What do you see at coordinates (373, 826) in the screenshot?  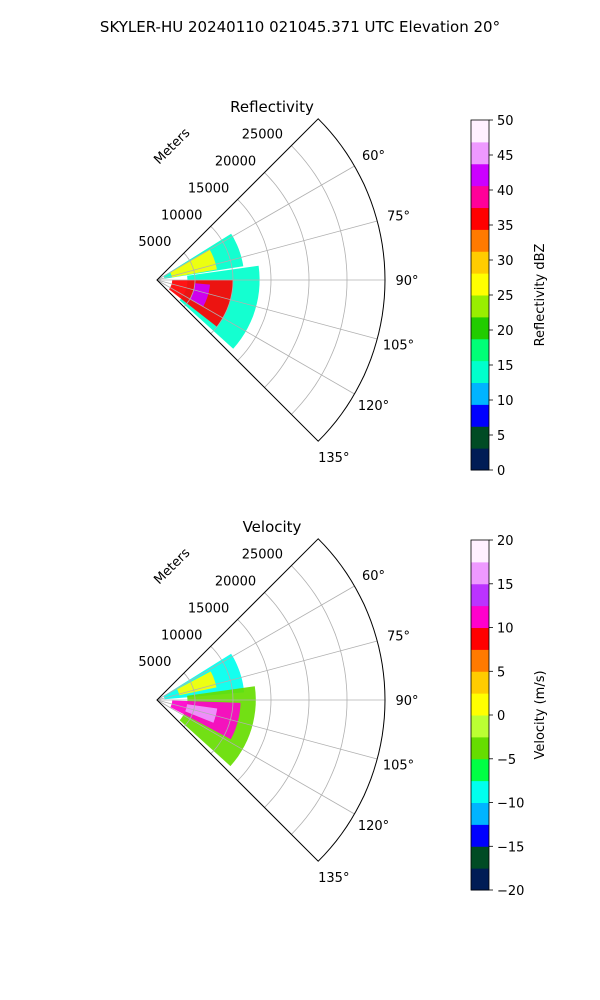 I see `velocity-azimuth-tick-label: 120°` at bounding box center [373, 826].